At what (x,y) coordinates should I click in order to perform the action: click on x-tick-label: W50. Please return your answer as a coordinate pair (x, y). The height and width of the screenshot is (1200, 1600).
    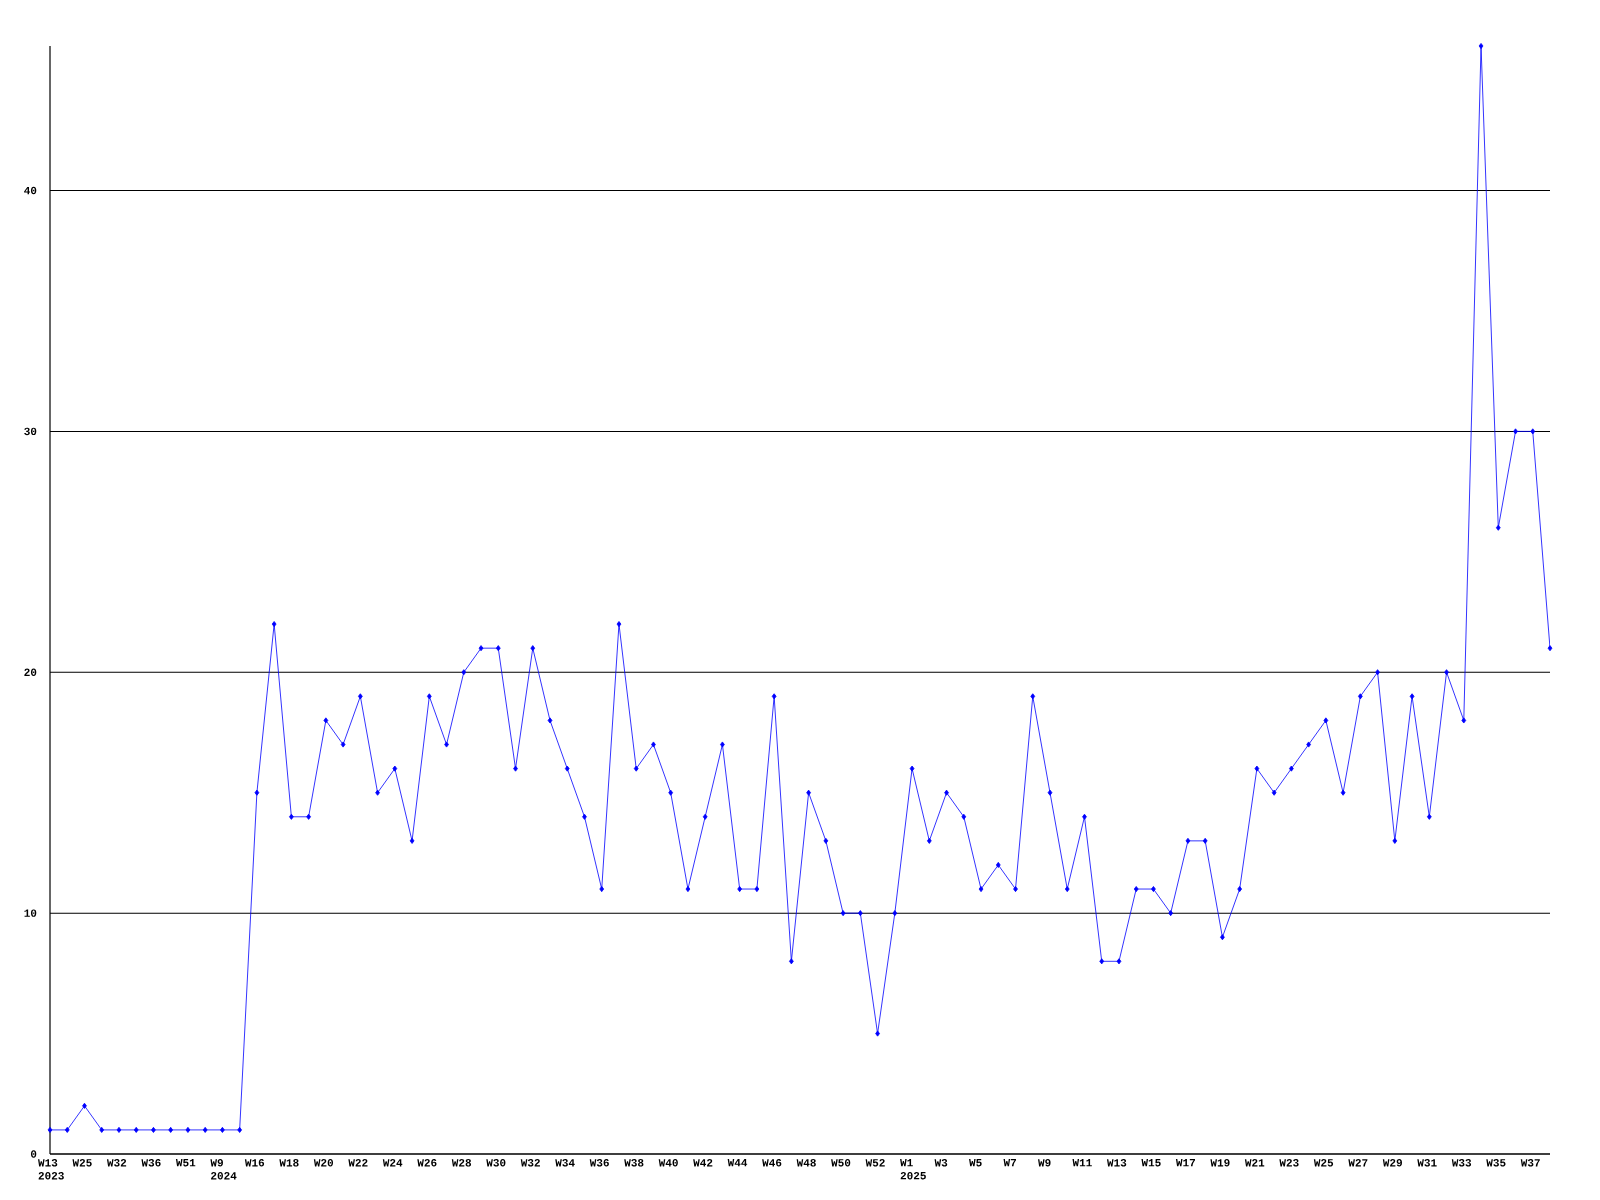
    Looking at the image, I should click on (841, 1163).